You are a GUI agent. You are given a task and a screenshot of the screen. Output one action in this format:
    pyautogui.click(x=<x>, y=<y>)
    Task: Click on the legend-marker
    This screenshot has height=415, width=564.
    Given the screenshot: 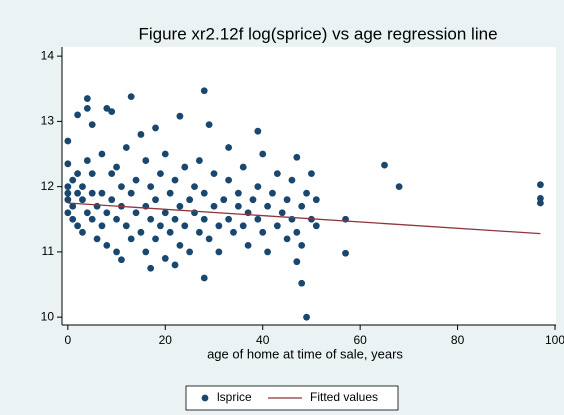 What is the action you would take?
    pyautogui.click(x=205, y=398)
    